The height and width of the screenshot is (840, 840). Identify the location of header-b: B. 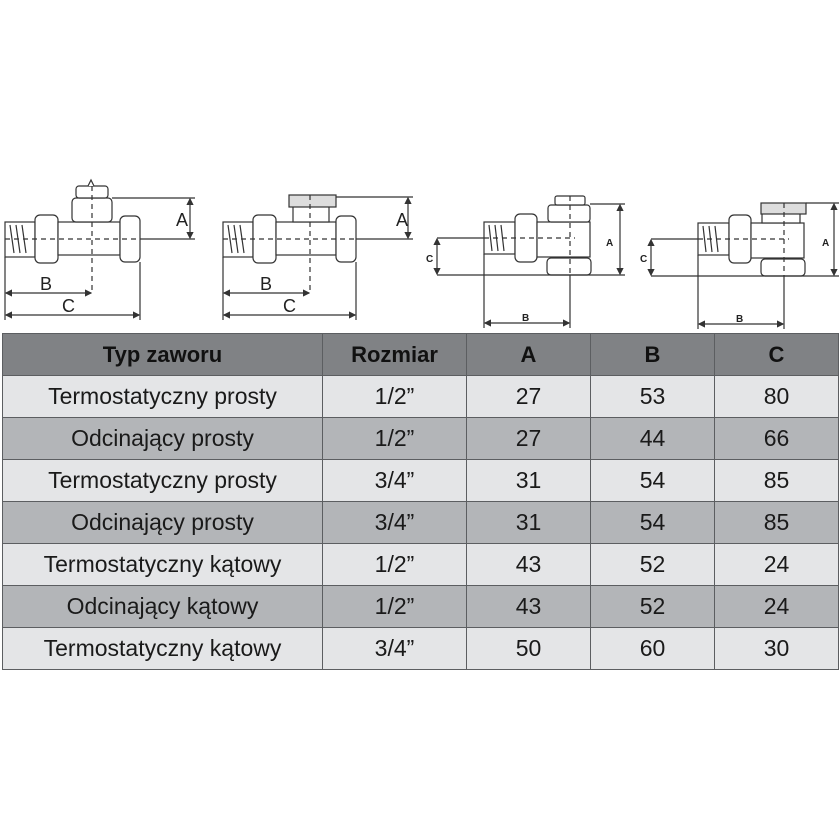
(652, 354).